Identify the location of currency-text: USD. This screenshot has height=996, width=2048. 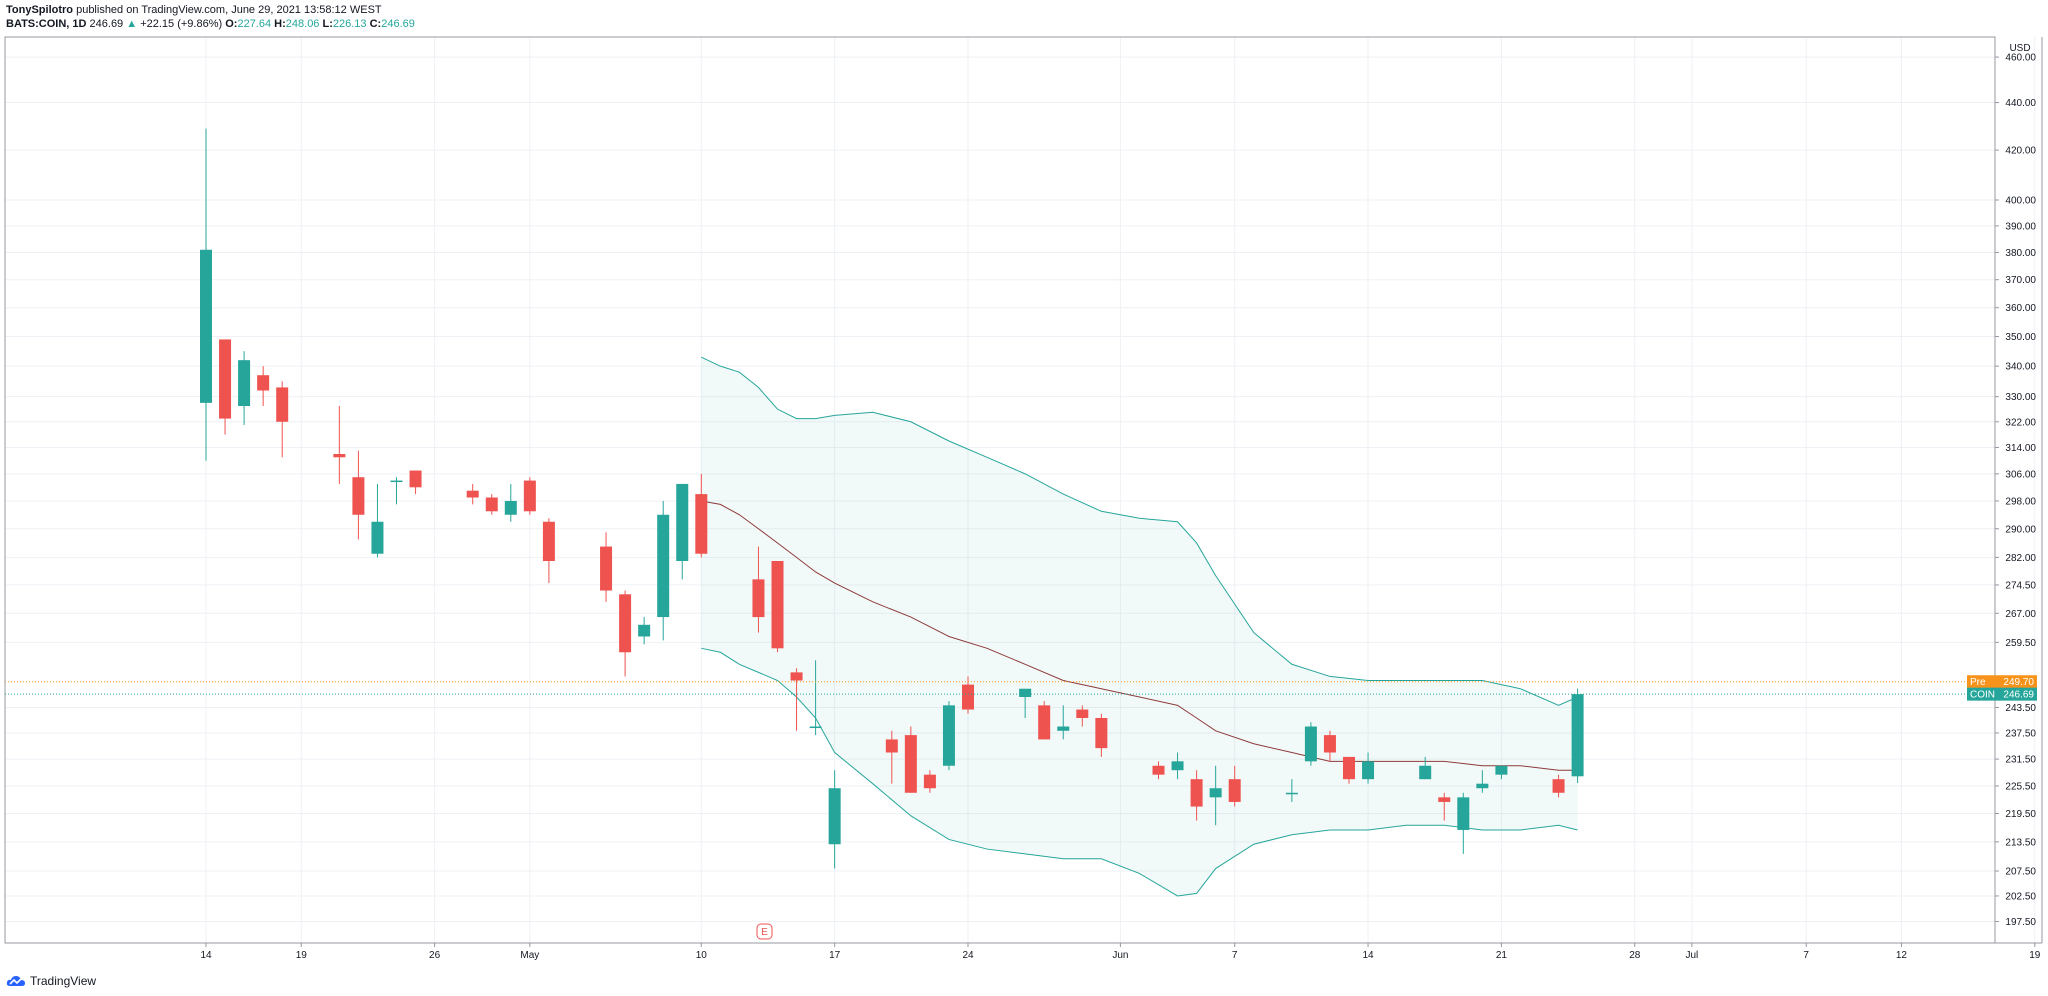
(2019, 48).